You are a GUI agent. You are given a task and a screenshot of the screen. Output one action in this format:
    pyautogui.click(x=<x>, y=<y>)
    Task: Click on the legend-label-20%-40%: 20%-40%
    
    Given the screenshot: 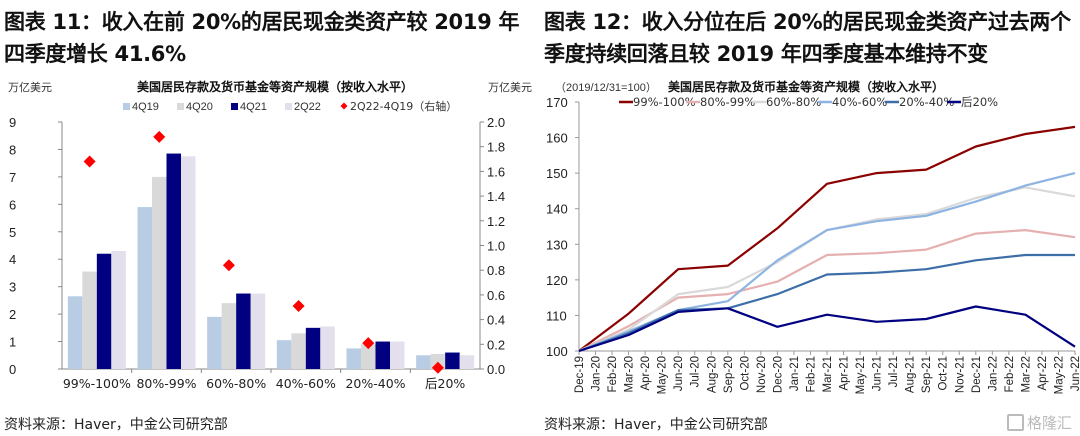 What is the action you would take?
    pyautogui.click(x=926, y=102)
    